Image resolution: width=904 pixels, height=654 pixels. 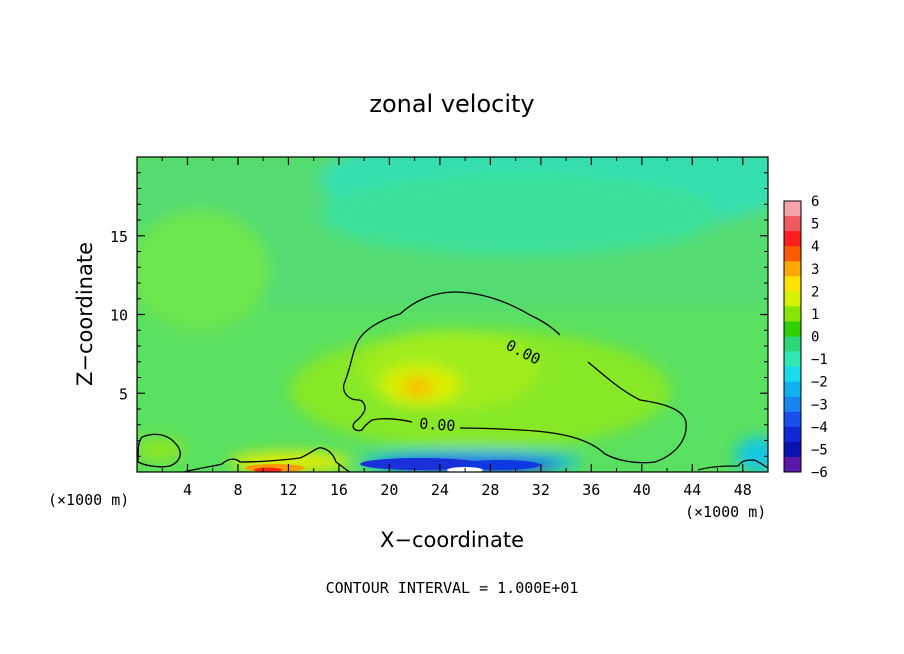 I want to click on x-tick-label: 36, so click(x=591, y=490).